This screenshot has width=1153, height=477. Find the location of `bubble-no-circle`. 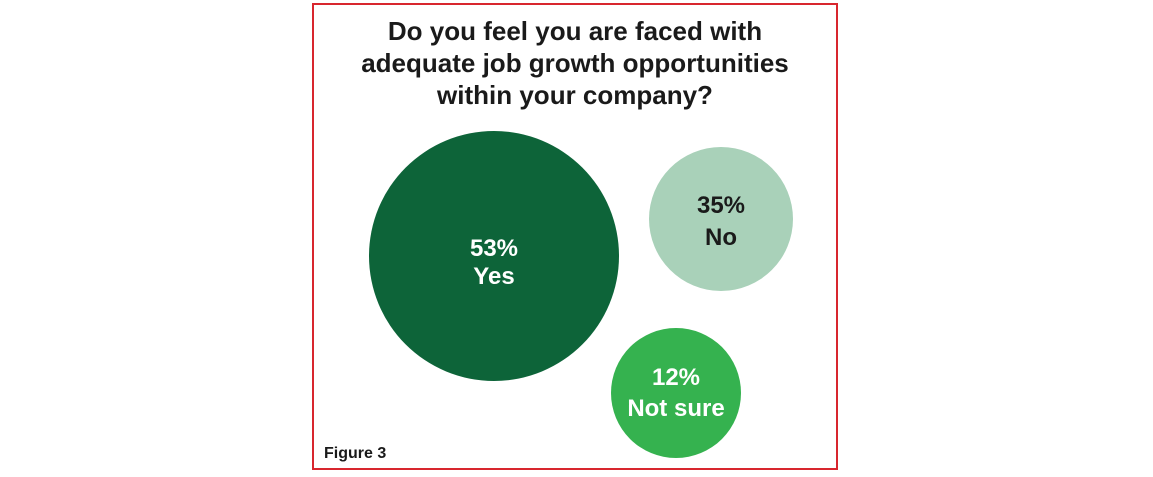

bubble-no-circle is located at coordinates (721, 219).